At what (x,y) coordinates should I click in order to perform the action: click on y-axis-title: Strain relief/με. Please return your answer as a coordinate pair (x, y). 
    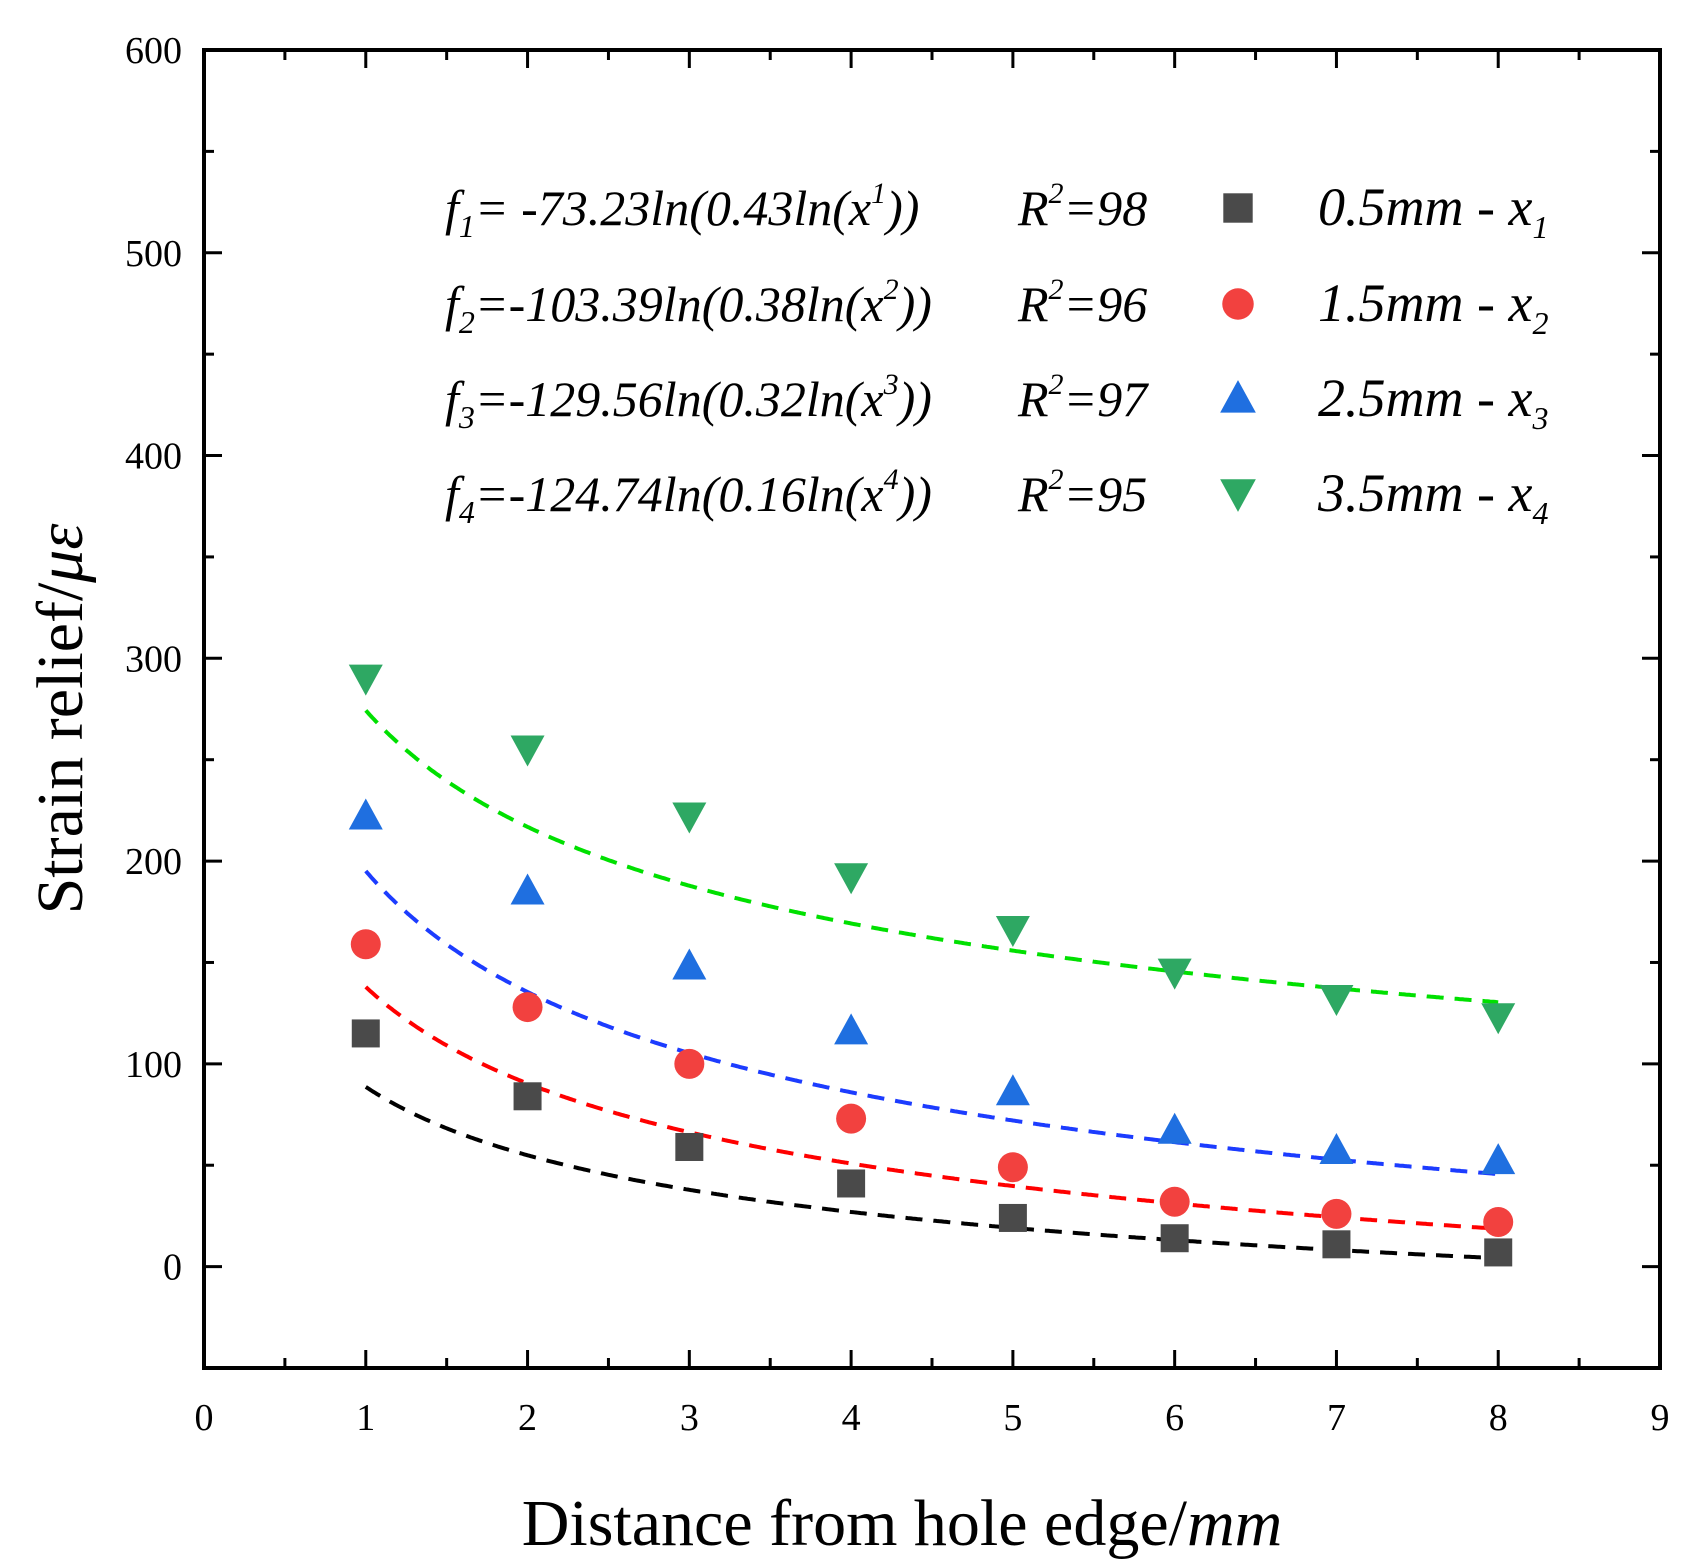
    Looking at the image, I should click on (60, 719).